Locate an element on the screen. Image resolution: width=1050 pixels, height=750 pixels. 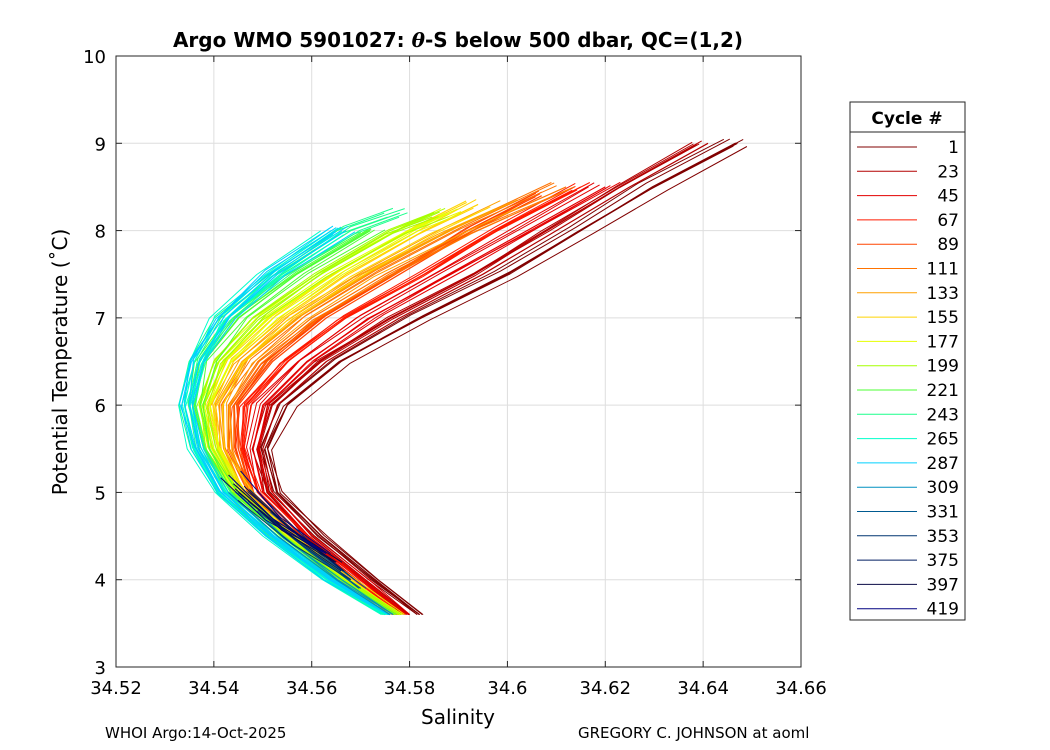
y-tick-label: 7 is located at coordinates (100, 319).